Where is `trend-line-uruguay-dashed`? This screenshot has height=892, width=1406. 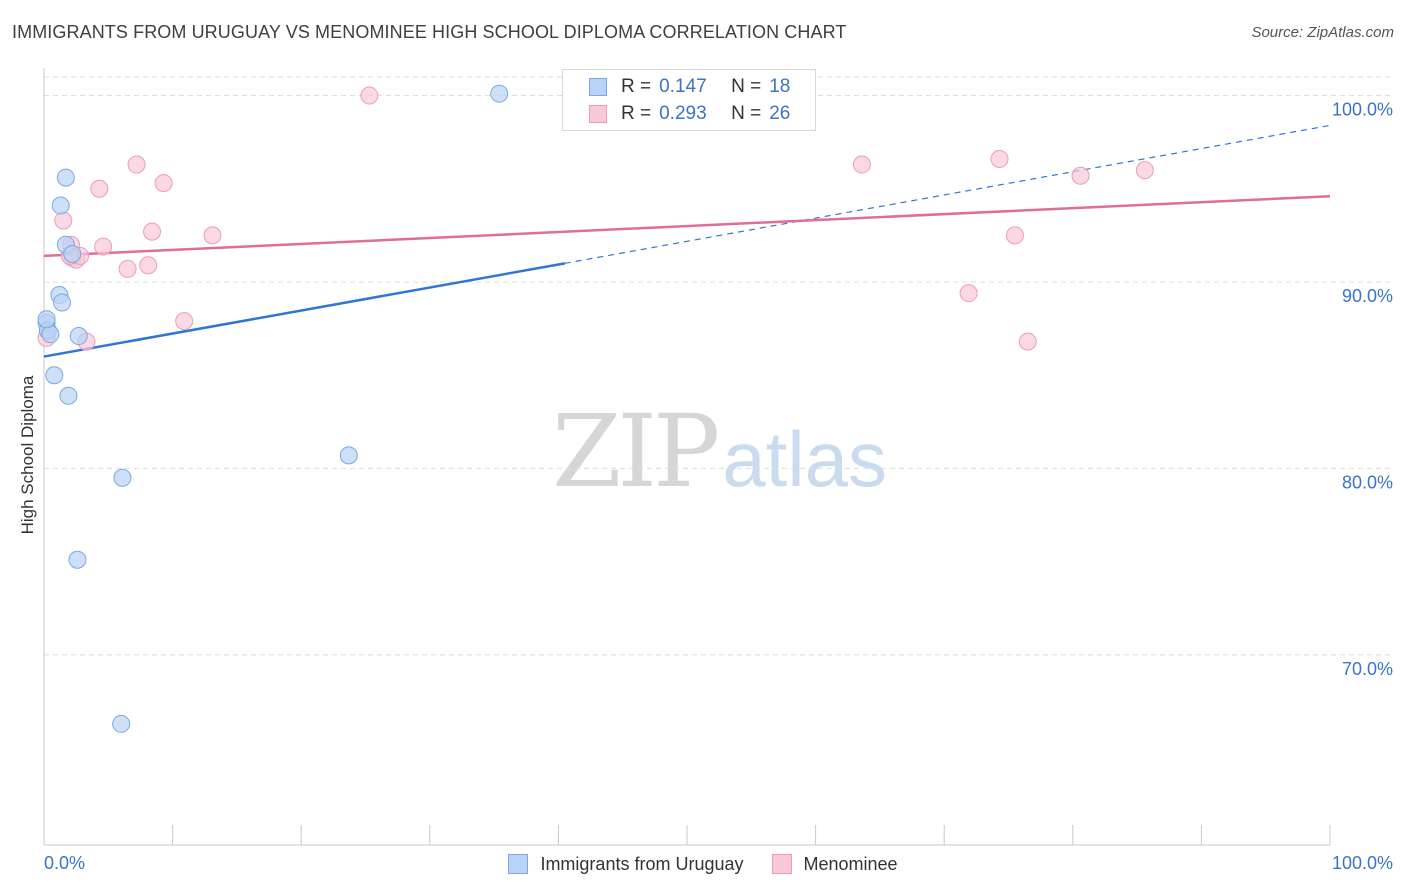 trend-line-uruguay-dashed is located at coordinates (947, 194).